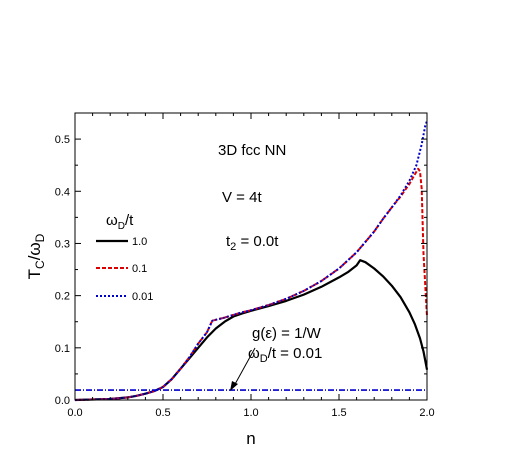 The width and height of the screenshot is (526, 471). I want to click on legend: ωD/t 1.0 0.1 0.01, so click(124, 257).